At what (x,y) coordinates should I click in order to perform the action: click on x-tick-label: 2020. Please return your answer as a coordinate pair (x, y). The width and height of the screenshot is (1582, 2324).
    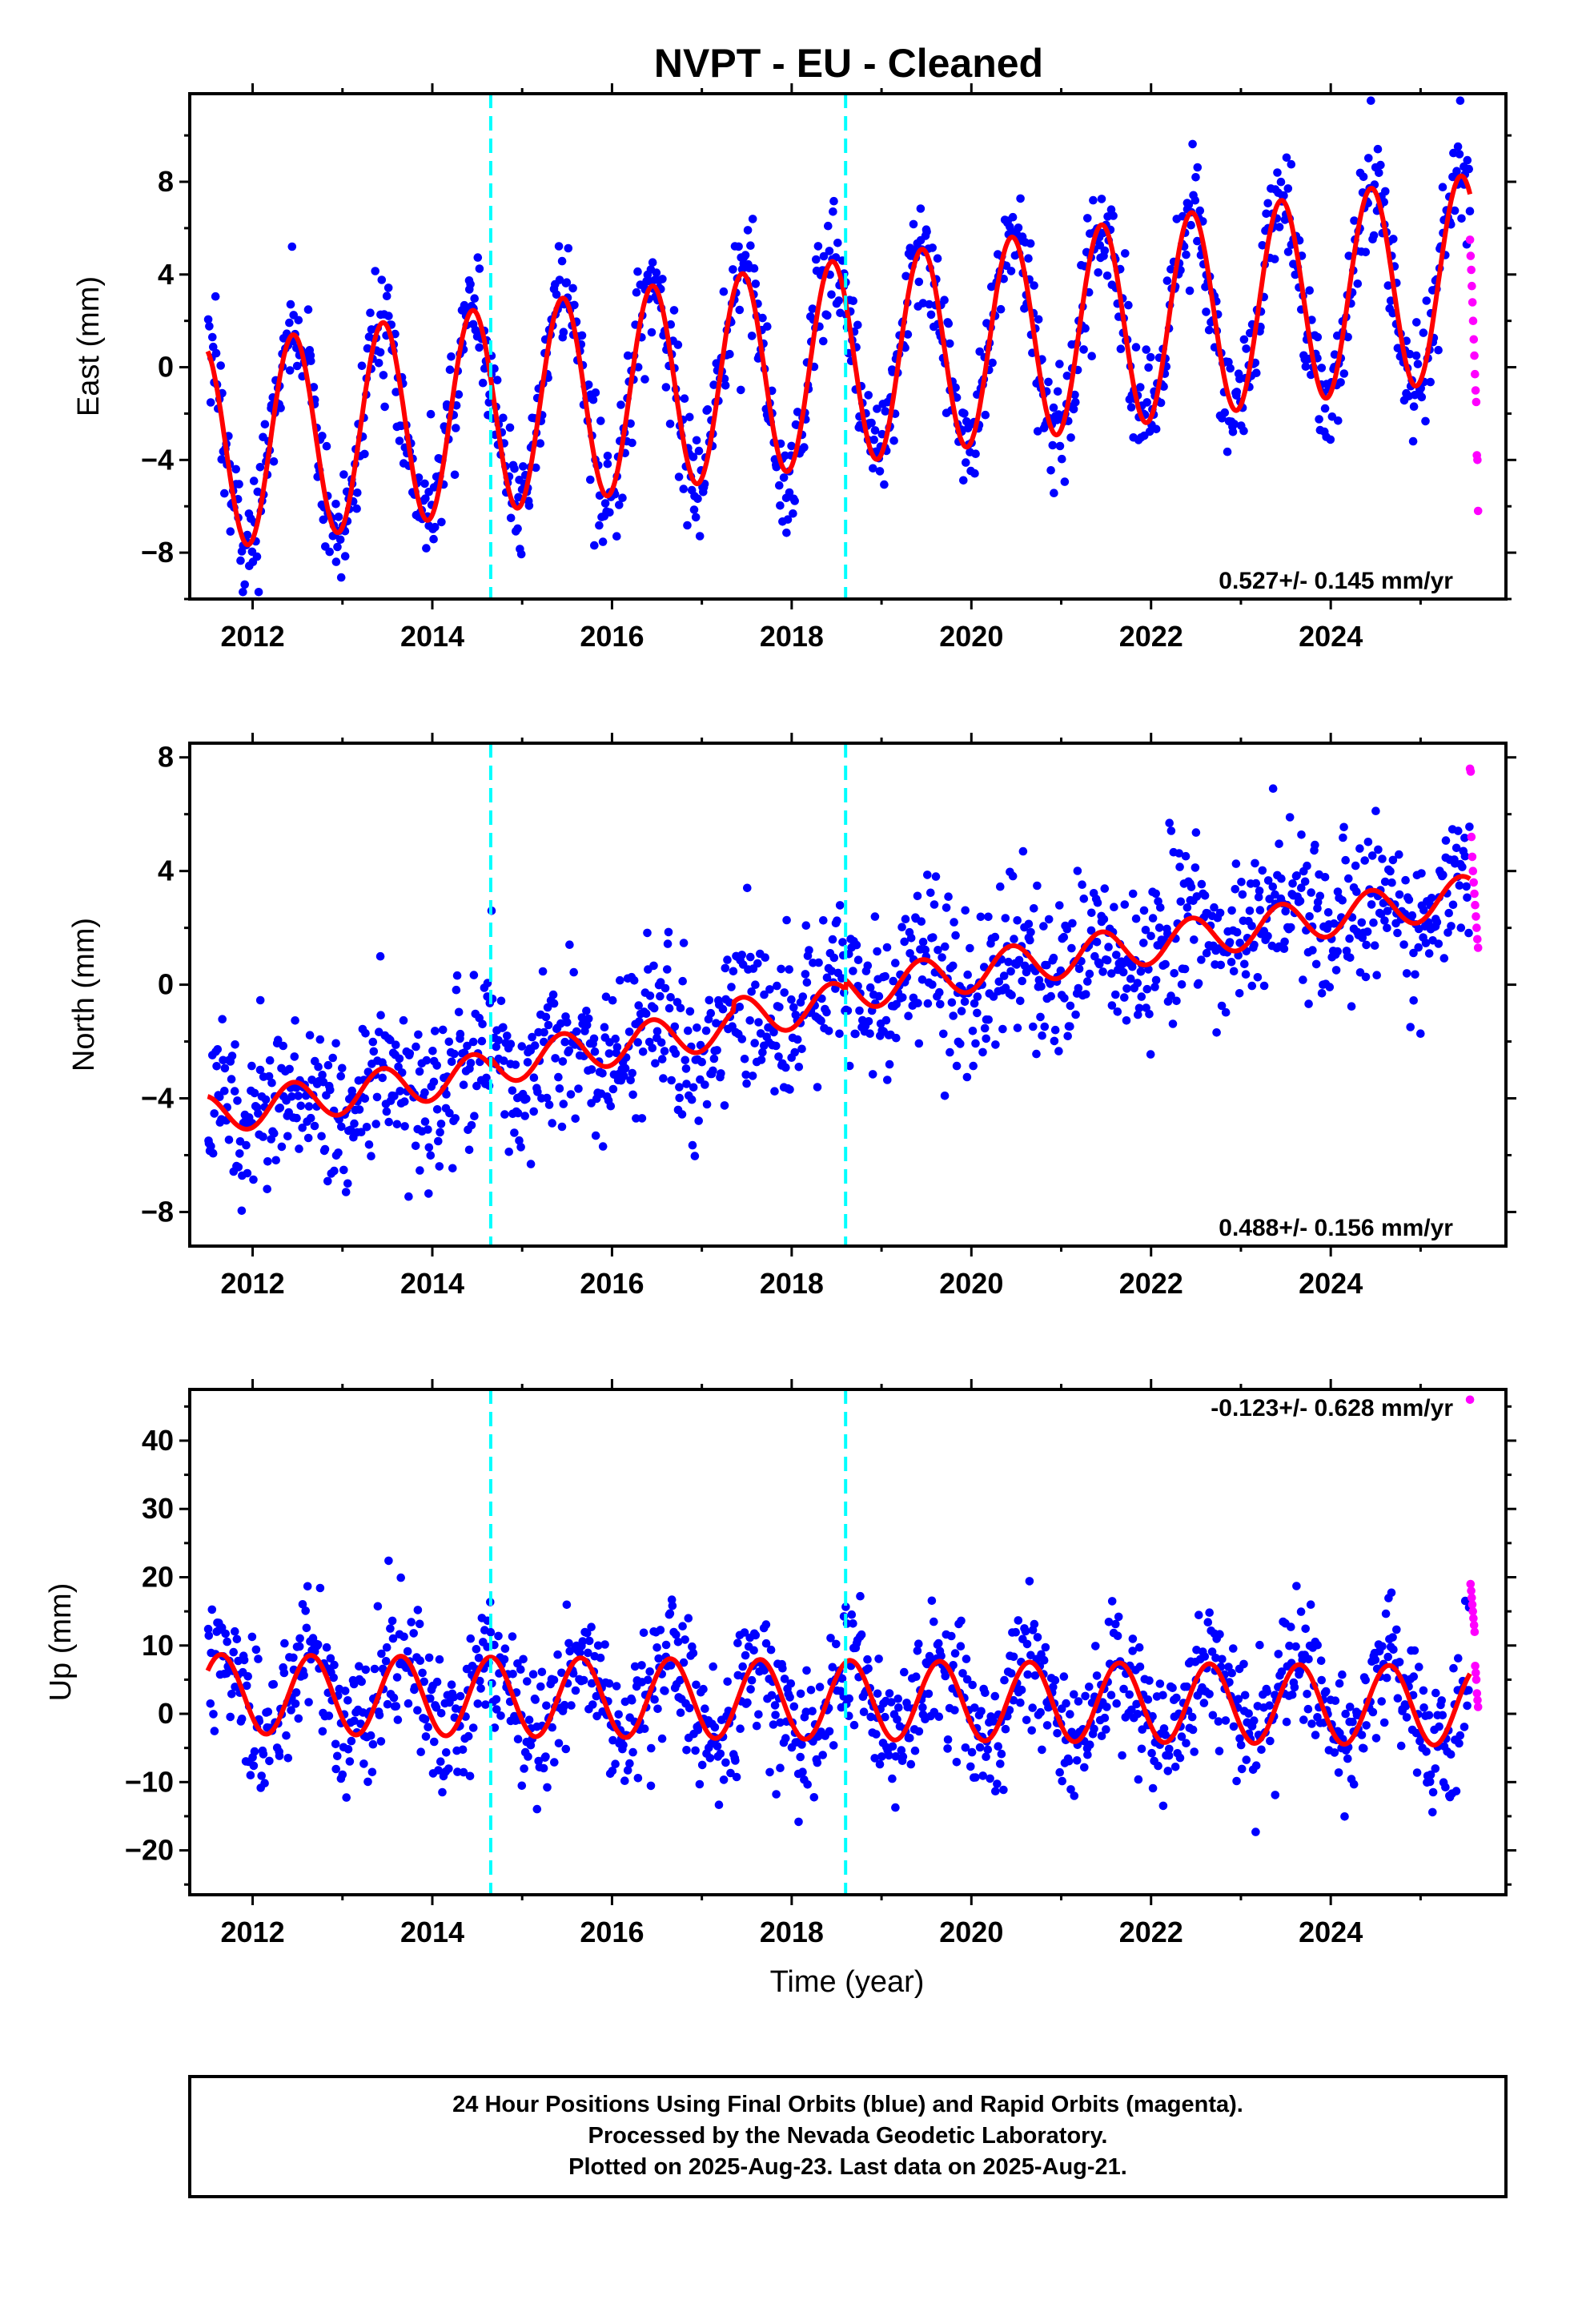
    Looking at the image, I should click on (971, 1932).